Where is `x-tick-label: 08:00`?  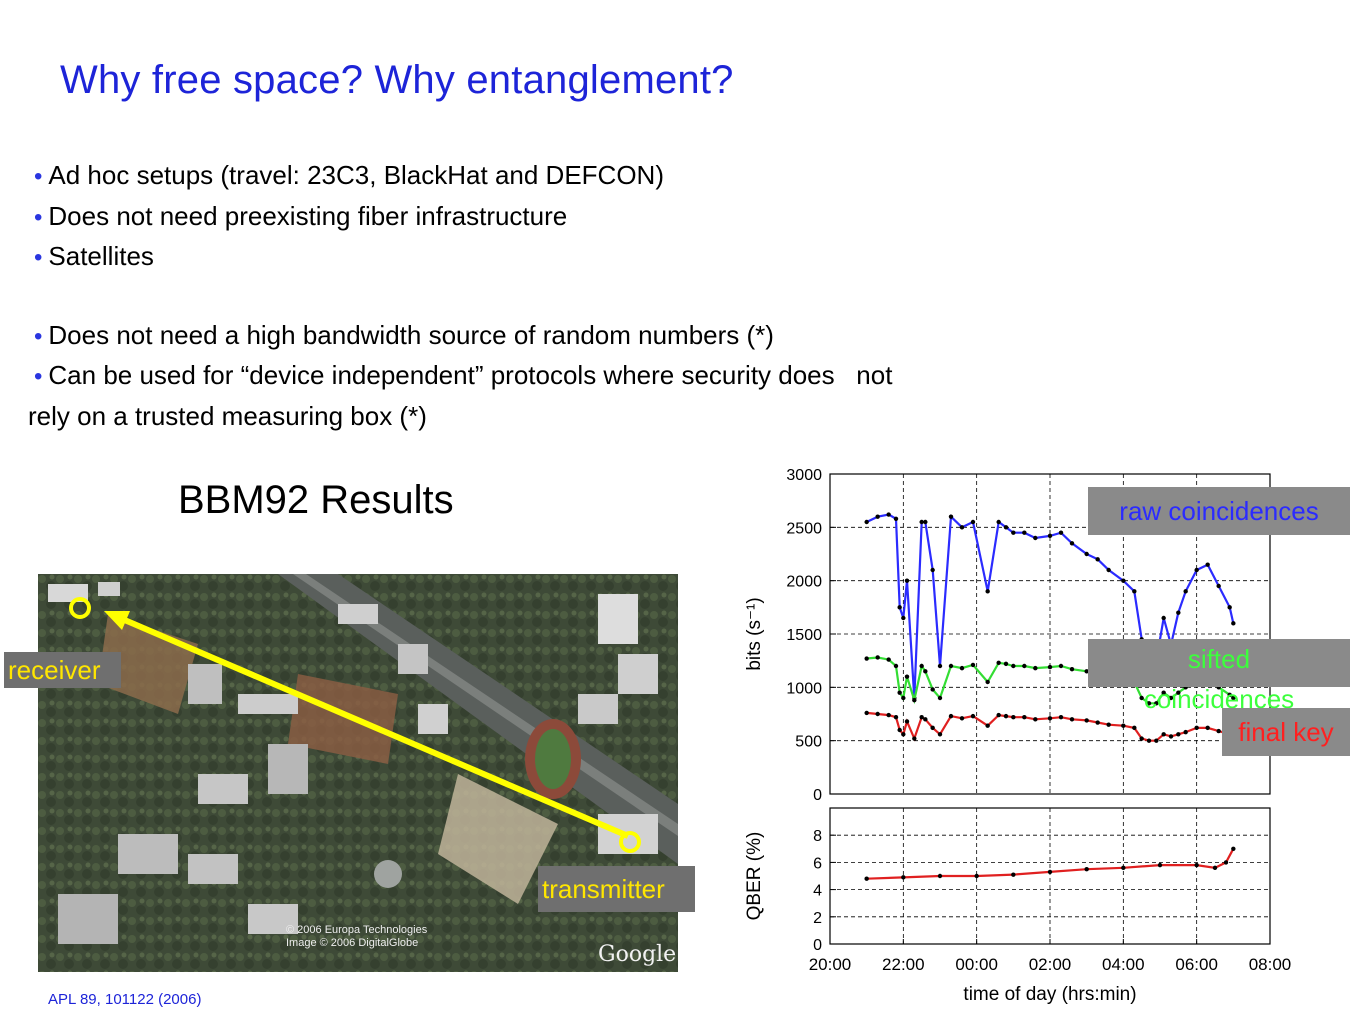 x-tick-label: 08:00 is located at coordinates (1270, 964).